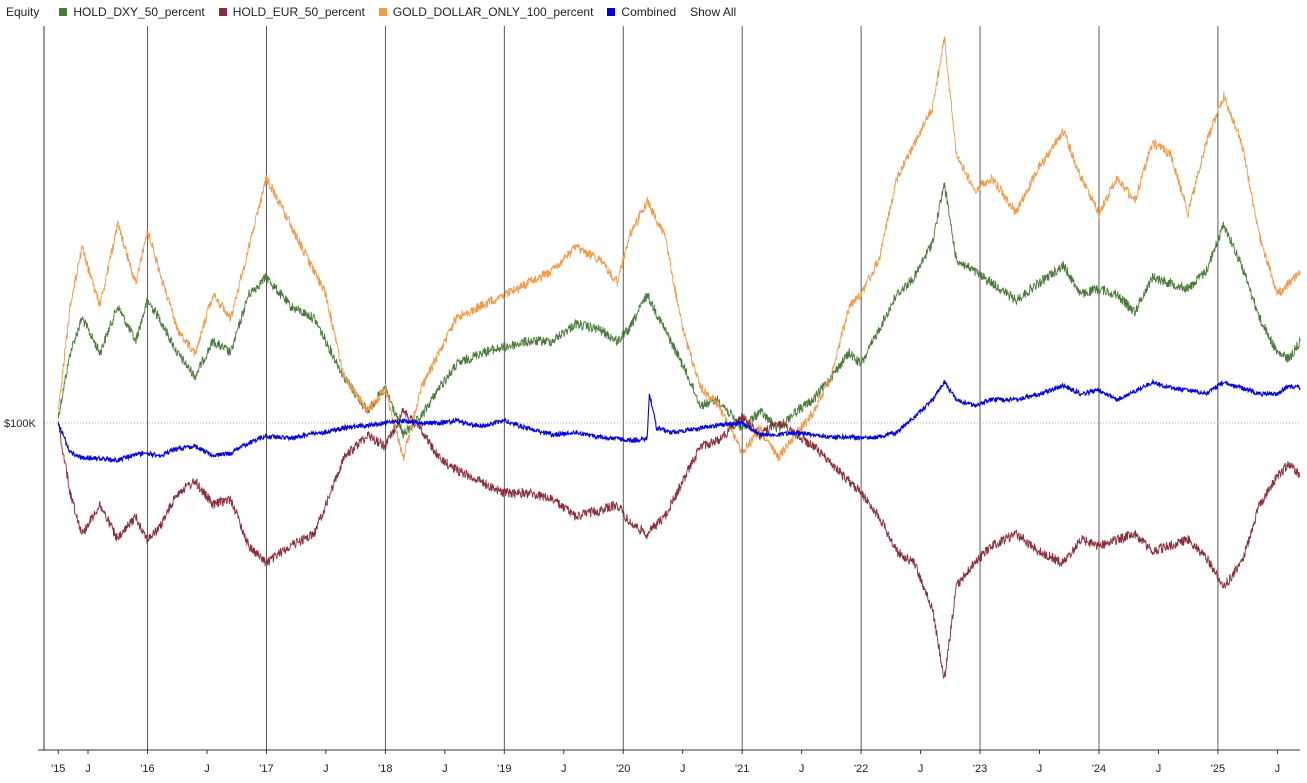 This screenshot has height=783, width=1307. I want to click on x-tick-label: '24, so click(1099, 769).